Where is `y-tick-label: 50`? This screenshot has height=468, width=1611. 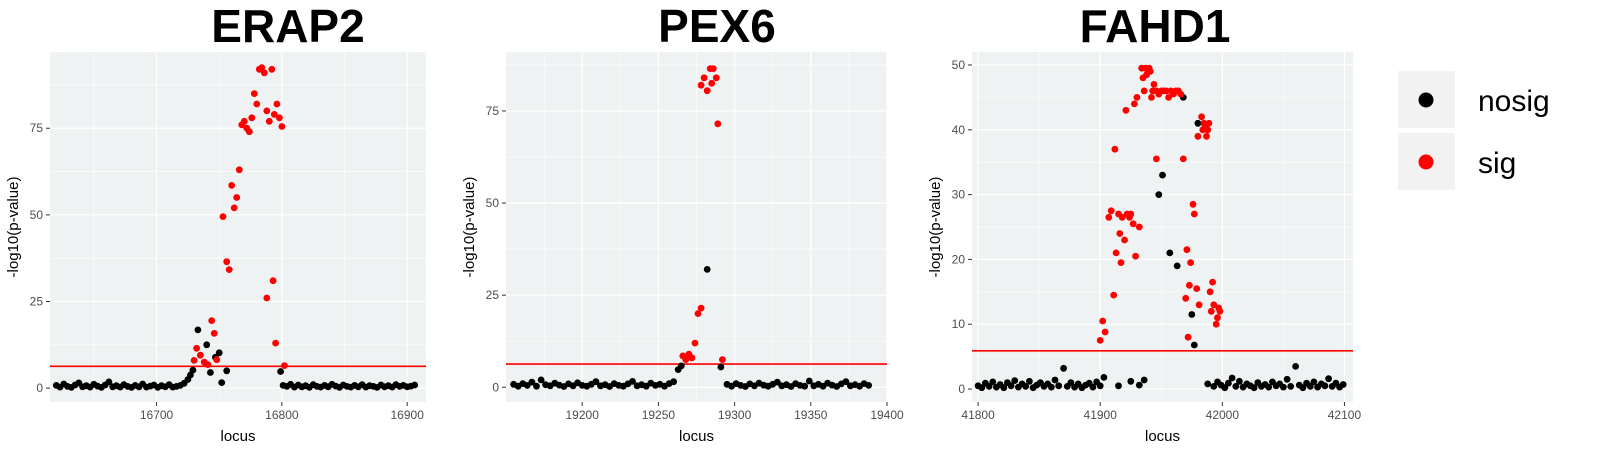 y-tick-label: 50 is located at coordinates (37, 215).